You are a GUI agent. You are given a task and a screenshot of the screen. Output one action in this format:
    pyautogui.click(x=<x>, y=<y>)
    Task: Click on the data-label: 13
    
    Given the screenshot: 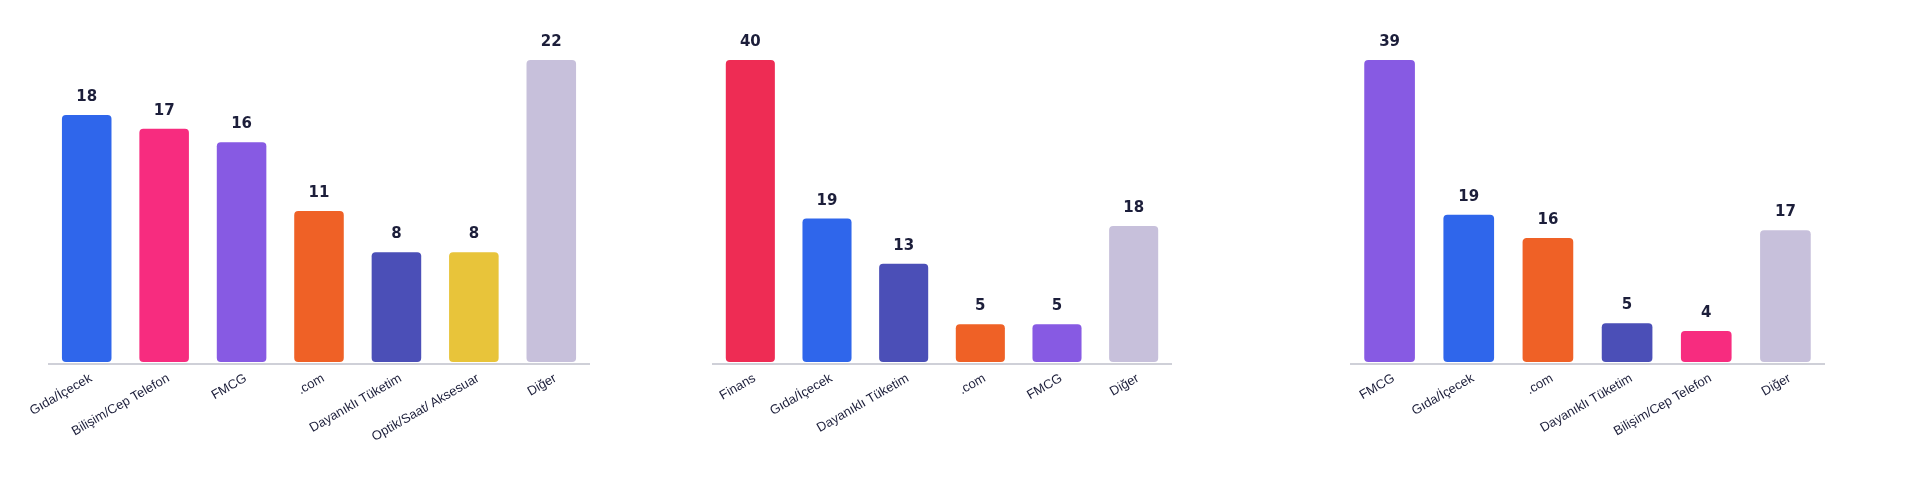 What is the action you would take?
    pyautogui.click(x=904, y=244)
    